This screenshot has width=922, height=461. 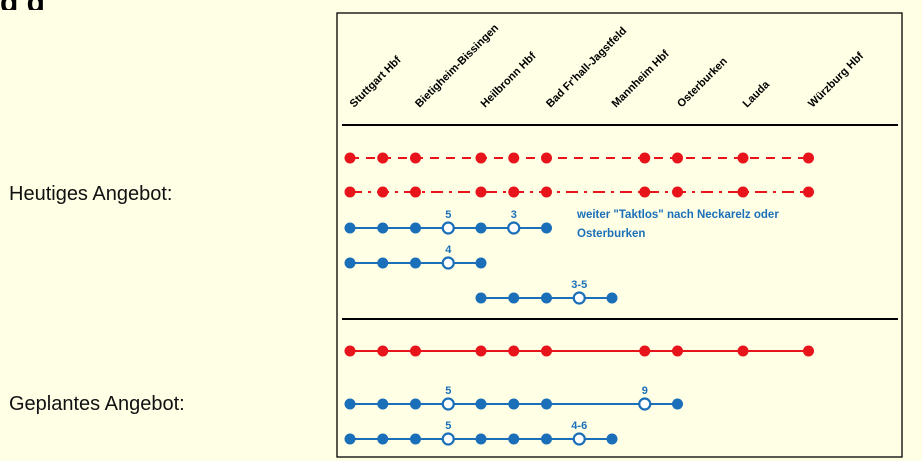 I want to click on route-row-planned, so click(x=579, y=351).